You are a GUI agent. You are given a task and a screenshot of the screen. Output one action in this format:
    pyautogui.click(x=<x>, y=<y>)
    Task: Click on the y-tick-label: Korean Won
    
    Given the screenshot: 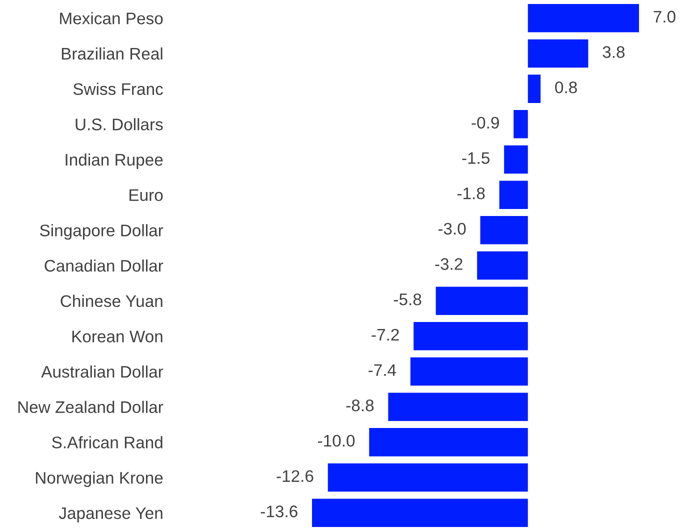 What is the action you would take?
    pyautogui.click(x=117, y=336)
    